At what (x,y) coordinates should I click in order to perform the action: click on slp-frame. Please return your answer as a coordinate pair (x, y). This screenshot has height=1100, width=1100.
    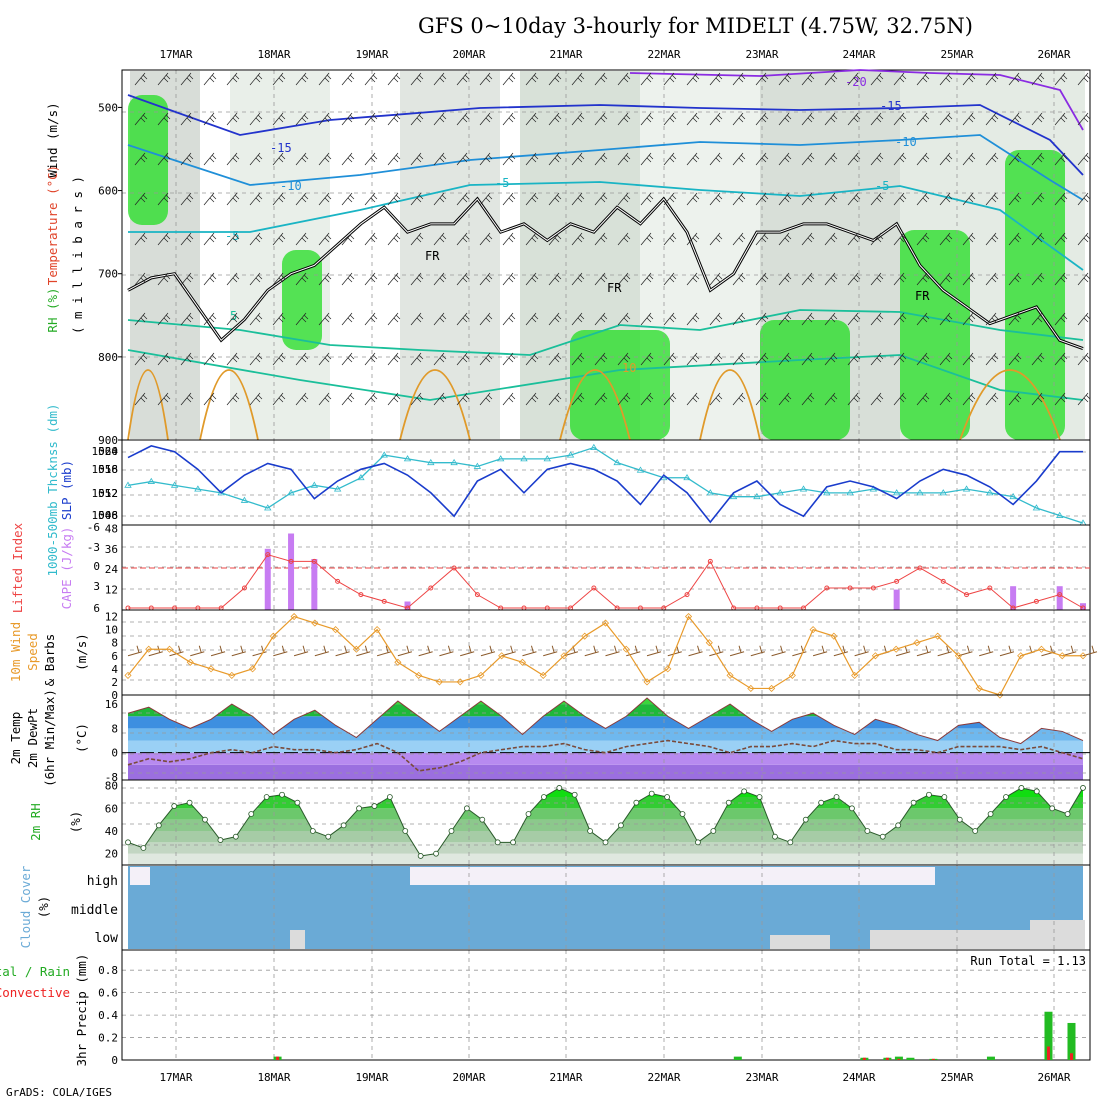
    Looking at the image, I should click on (606, 482).